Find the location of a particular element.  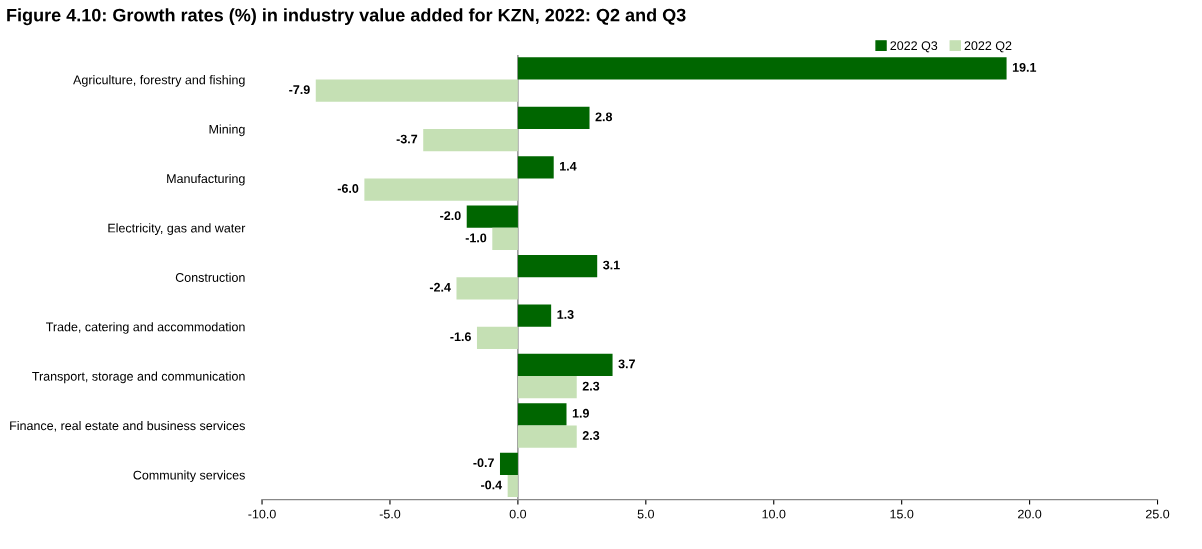

y-tick-label: Trade, catering and accommodation is located at coordinates (145, 328).